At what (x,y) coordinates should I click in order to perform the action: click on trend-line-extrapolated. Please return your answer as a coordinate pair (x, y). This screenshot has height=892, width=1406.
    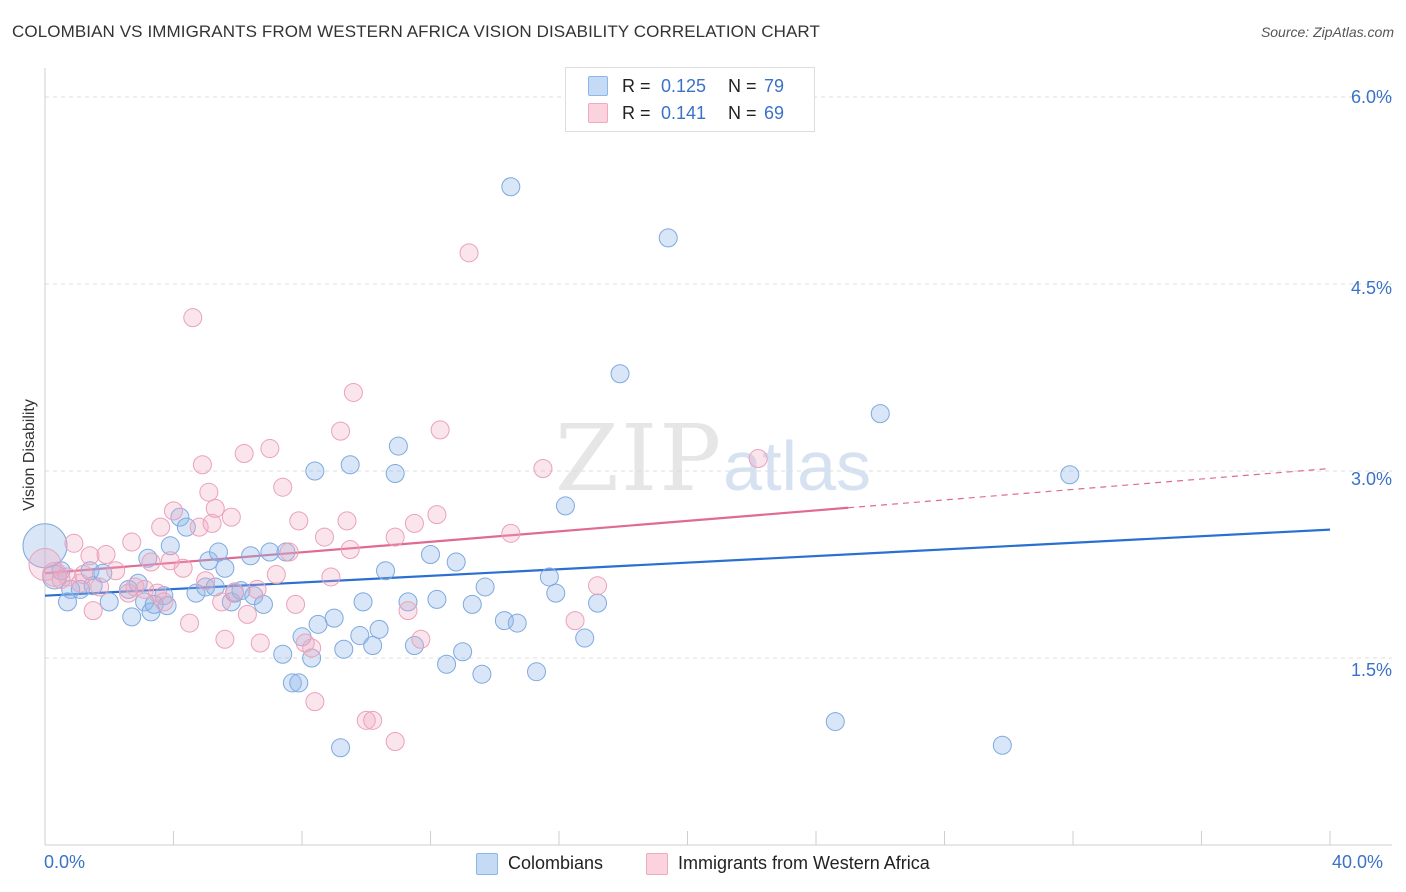
    Looking at the image, I should click on (1089, 488).